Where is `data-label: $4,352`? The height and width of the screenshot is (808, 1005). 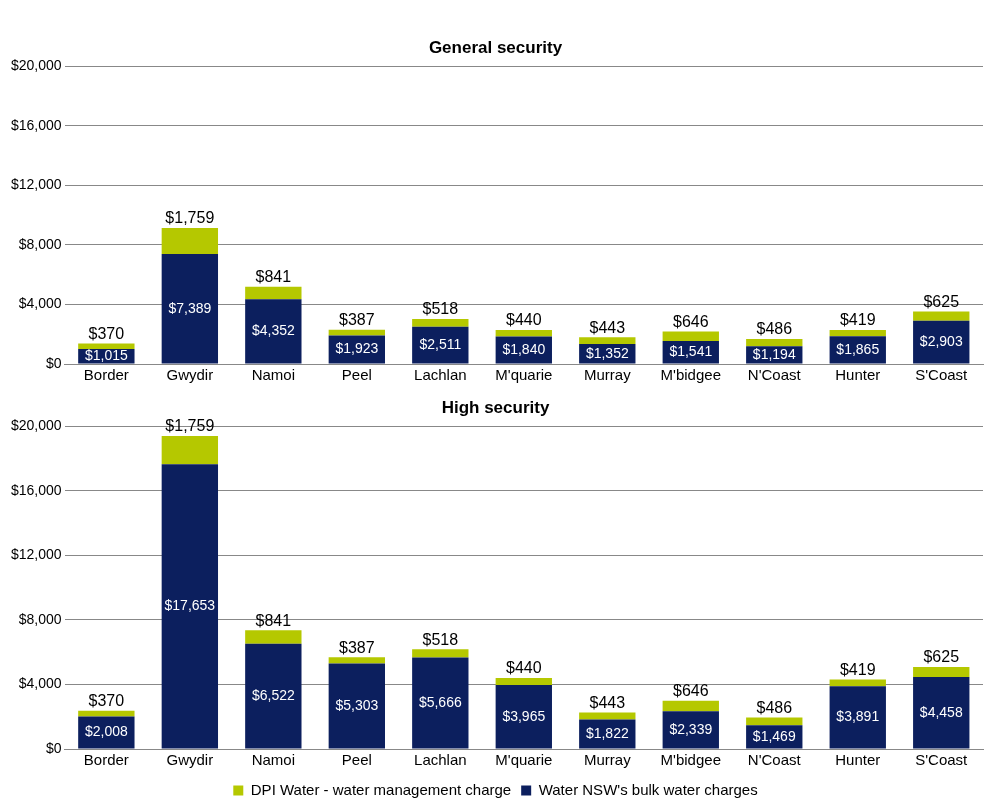
data-label: $4,352 is located at coordinates (273, 330).